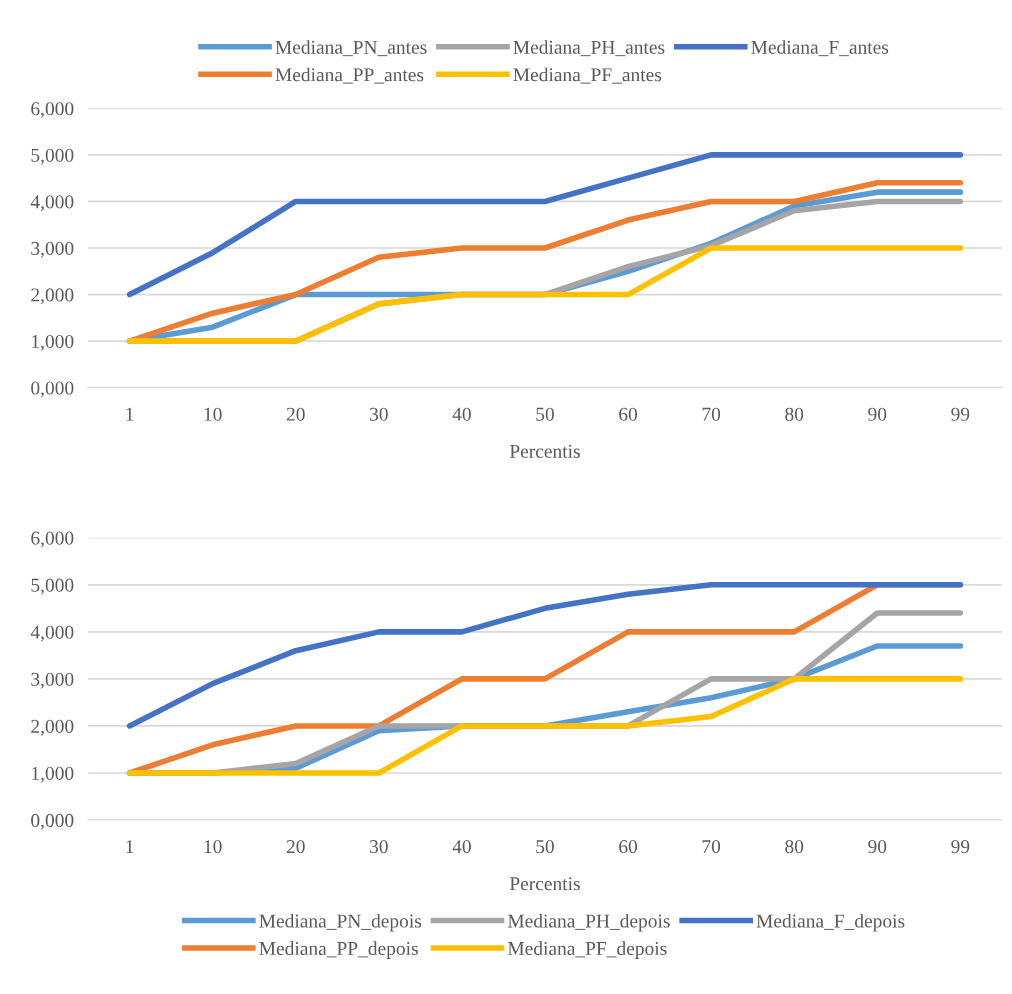 The height and width of the screenshot is (994, 1012). I want to click on legend-label: Mediana_F_antes, so click(820, 48).